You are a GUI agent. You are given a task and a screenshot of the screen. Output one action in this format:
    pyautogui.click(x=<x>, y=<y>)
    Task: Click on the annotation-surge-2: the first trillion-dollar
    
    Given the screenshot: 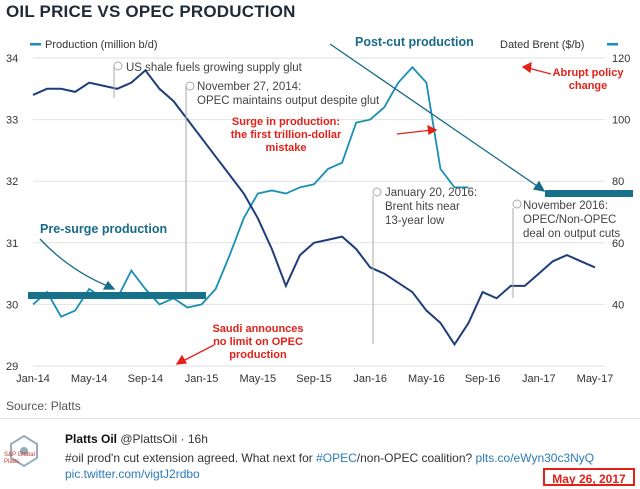 What is the action you would take?
    pyautogui.click(x=286, y=135)
    